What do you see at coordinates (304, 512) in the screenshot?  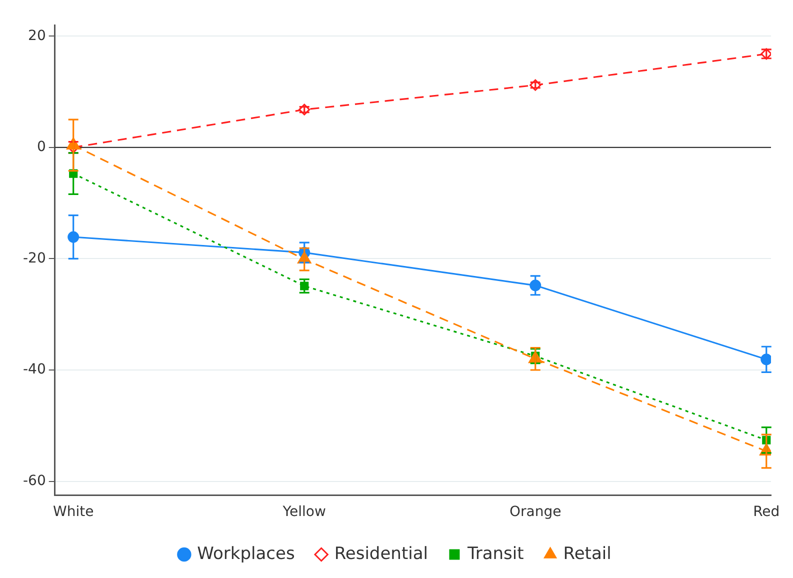 I see `x-tick-label: Yellow` at bounding box center [304, 512].